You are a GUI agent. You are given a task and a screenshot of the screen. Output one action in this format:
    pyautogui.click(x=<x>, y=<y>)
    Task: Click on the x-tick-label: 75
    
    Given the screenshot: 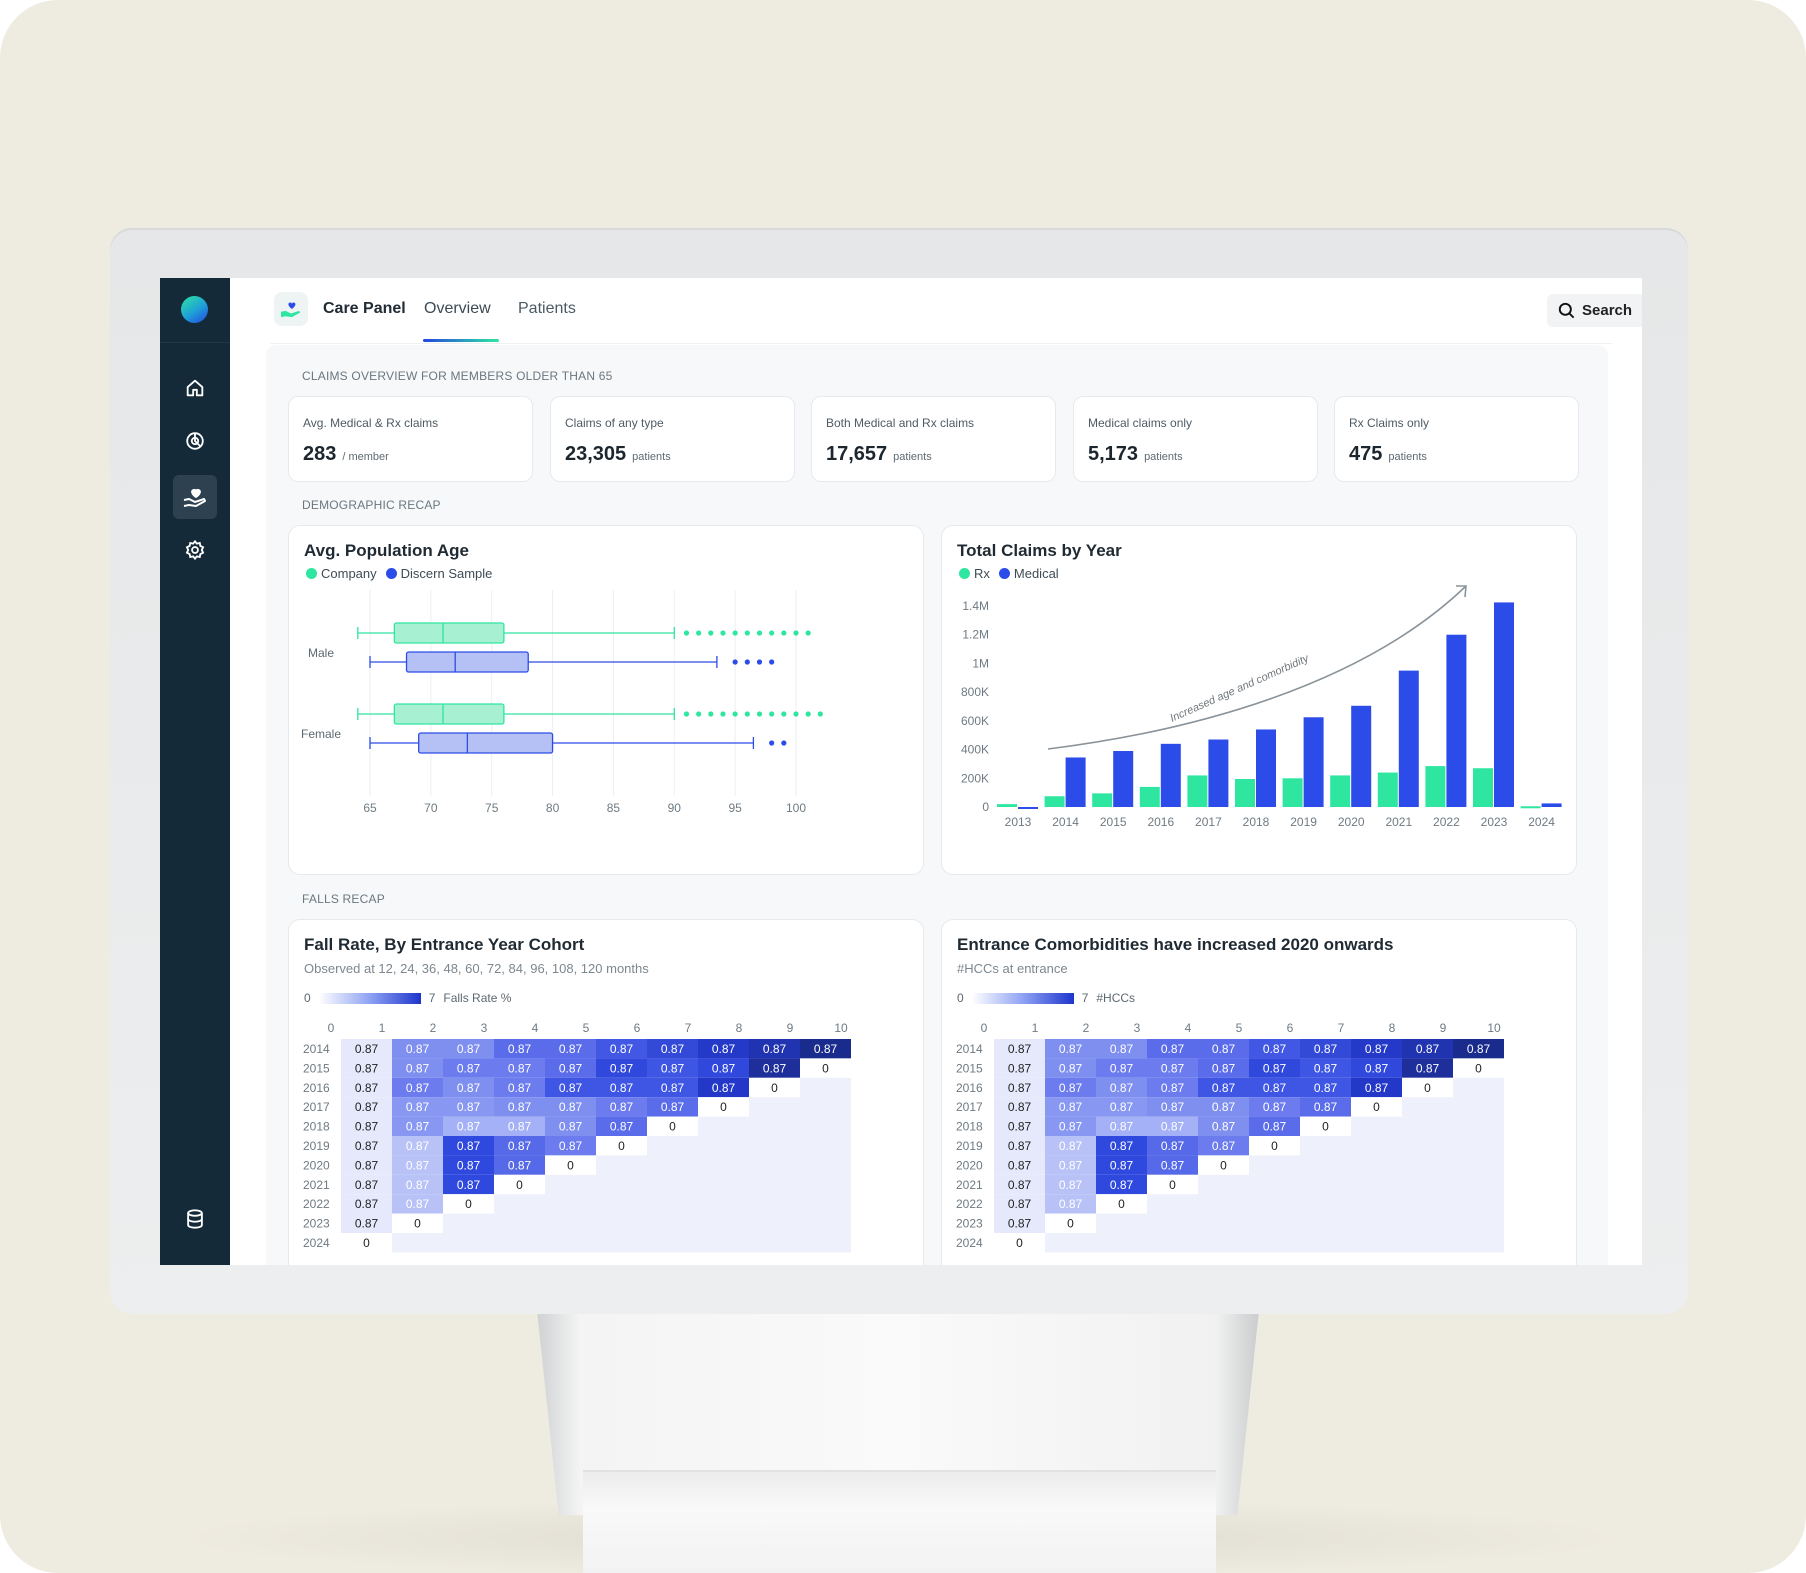 What is the action you would take?
    pyautogui.click(x=492, y=808)
    